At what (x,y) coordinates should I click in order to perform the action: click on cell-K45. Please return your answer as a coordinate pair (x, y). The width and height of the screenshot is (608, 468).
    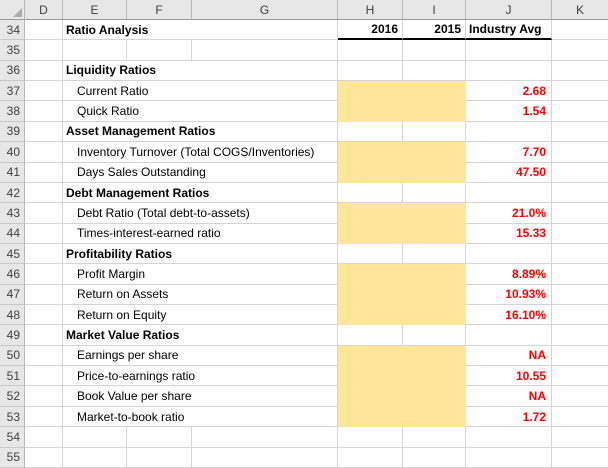
    Looking at the image, I should click on (580, 254).